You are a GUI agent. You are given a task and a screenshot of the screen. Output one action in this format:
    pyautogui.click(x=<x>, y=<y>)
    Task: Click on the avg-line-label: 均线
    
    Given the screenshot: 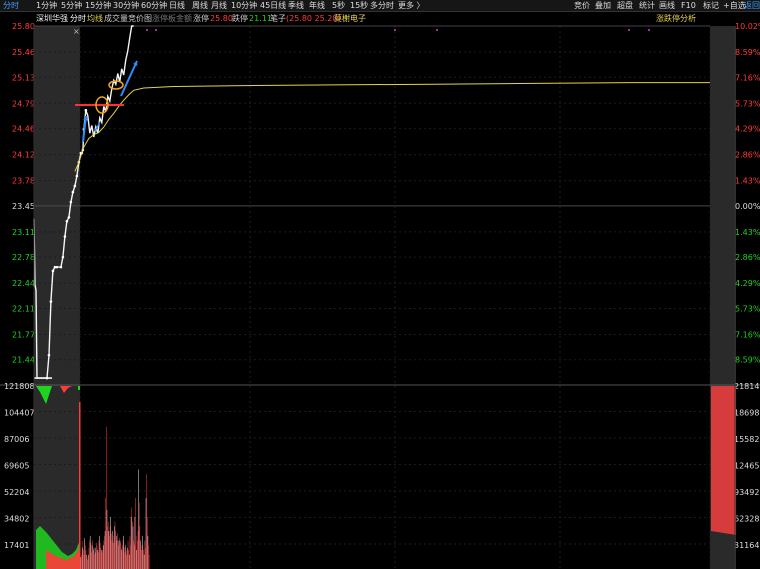 What is the action you would take?
    pyautogui.click(x=95, y=18)
    